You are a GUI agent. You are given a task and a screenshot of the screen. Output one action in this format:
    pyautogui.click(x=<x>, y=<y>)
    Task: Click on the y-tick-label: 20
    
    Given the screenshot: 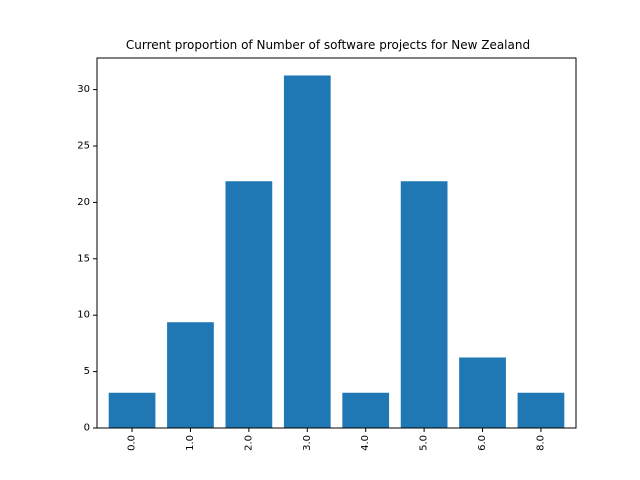 What is the action you would take?
    pyautogui.click(x=83, y=202)
    